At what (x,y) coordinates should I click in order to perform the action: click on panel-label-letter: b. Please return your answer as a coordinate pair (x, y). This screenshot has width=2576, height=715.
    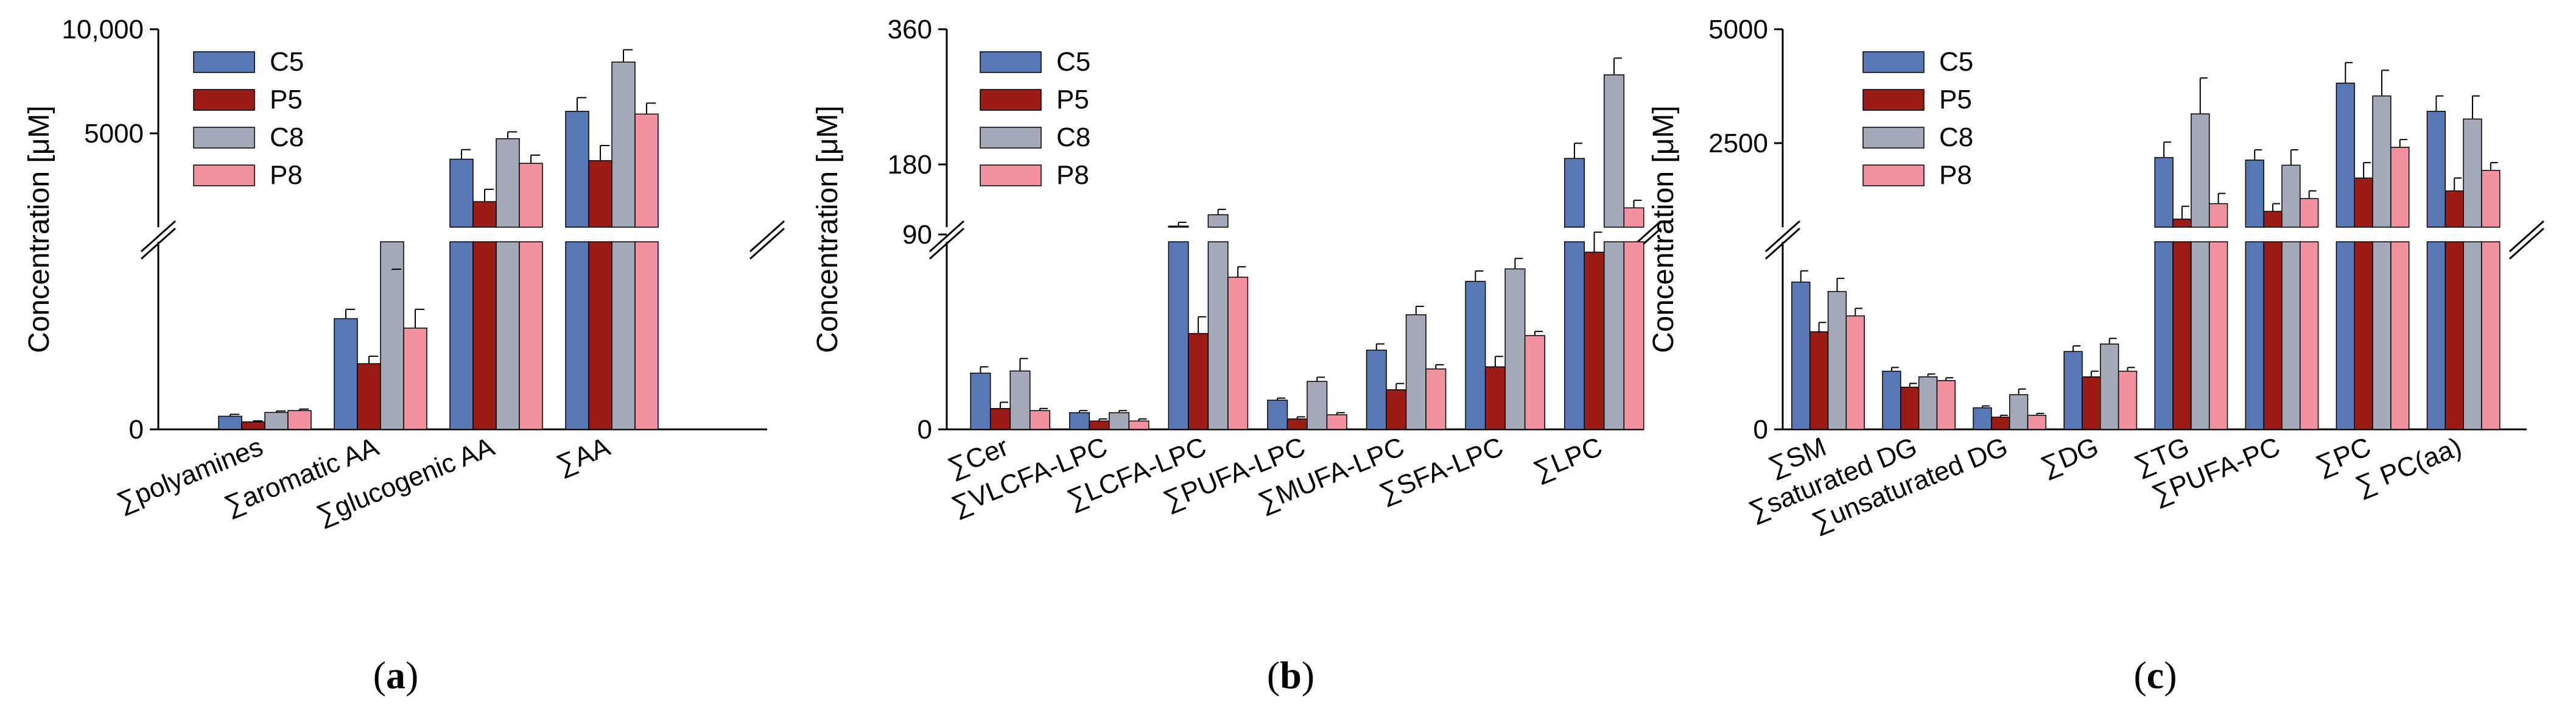
    Looking at the image, I should click on (1291, 675).